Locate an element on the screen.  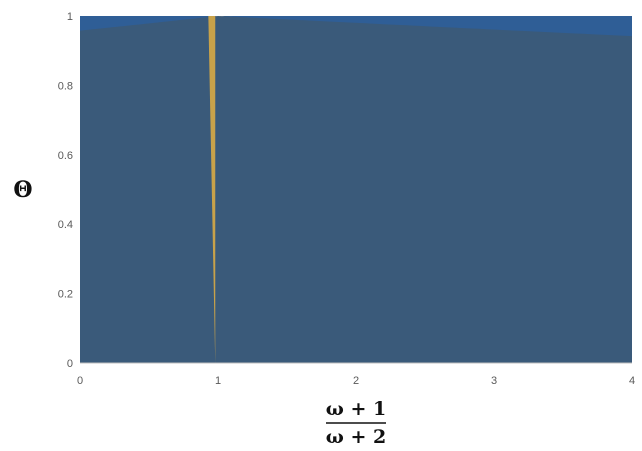
y-tick-label: 1 is located at coordinates (70, 17).